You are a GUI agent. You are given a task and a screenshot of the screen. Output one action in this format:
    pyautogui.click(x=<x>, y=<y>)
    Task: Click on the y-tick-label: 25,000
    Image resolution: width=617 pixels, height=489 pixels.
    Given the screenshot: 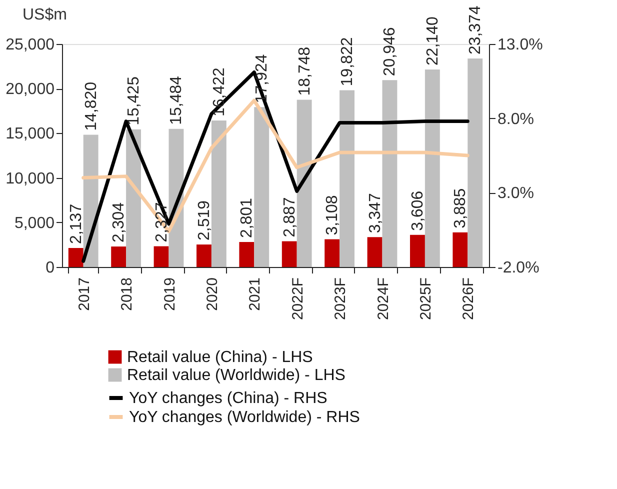 What is the action you would take?
    pyautogui.click(x=30, y=45)
    